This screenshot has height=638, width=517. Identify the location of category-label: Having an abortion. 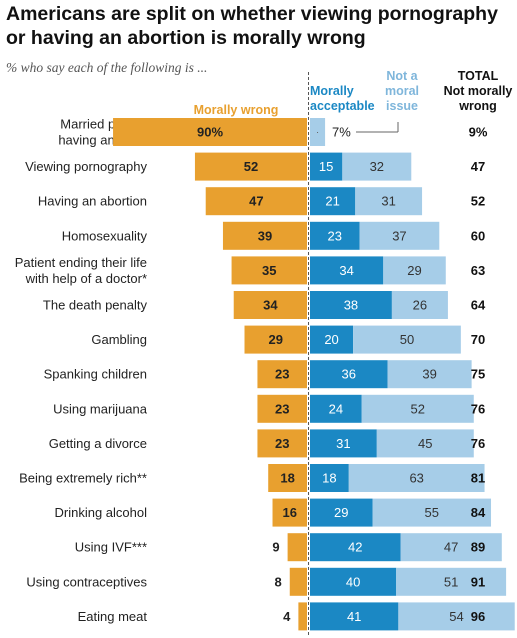
(92, 201).